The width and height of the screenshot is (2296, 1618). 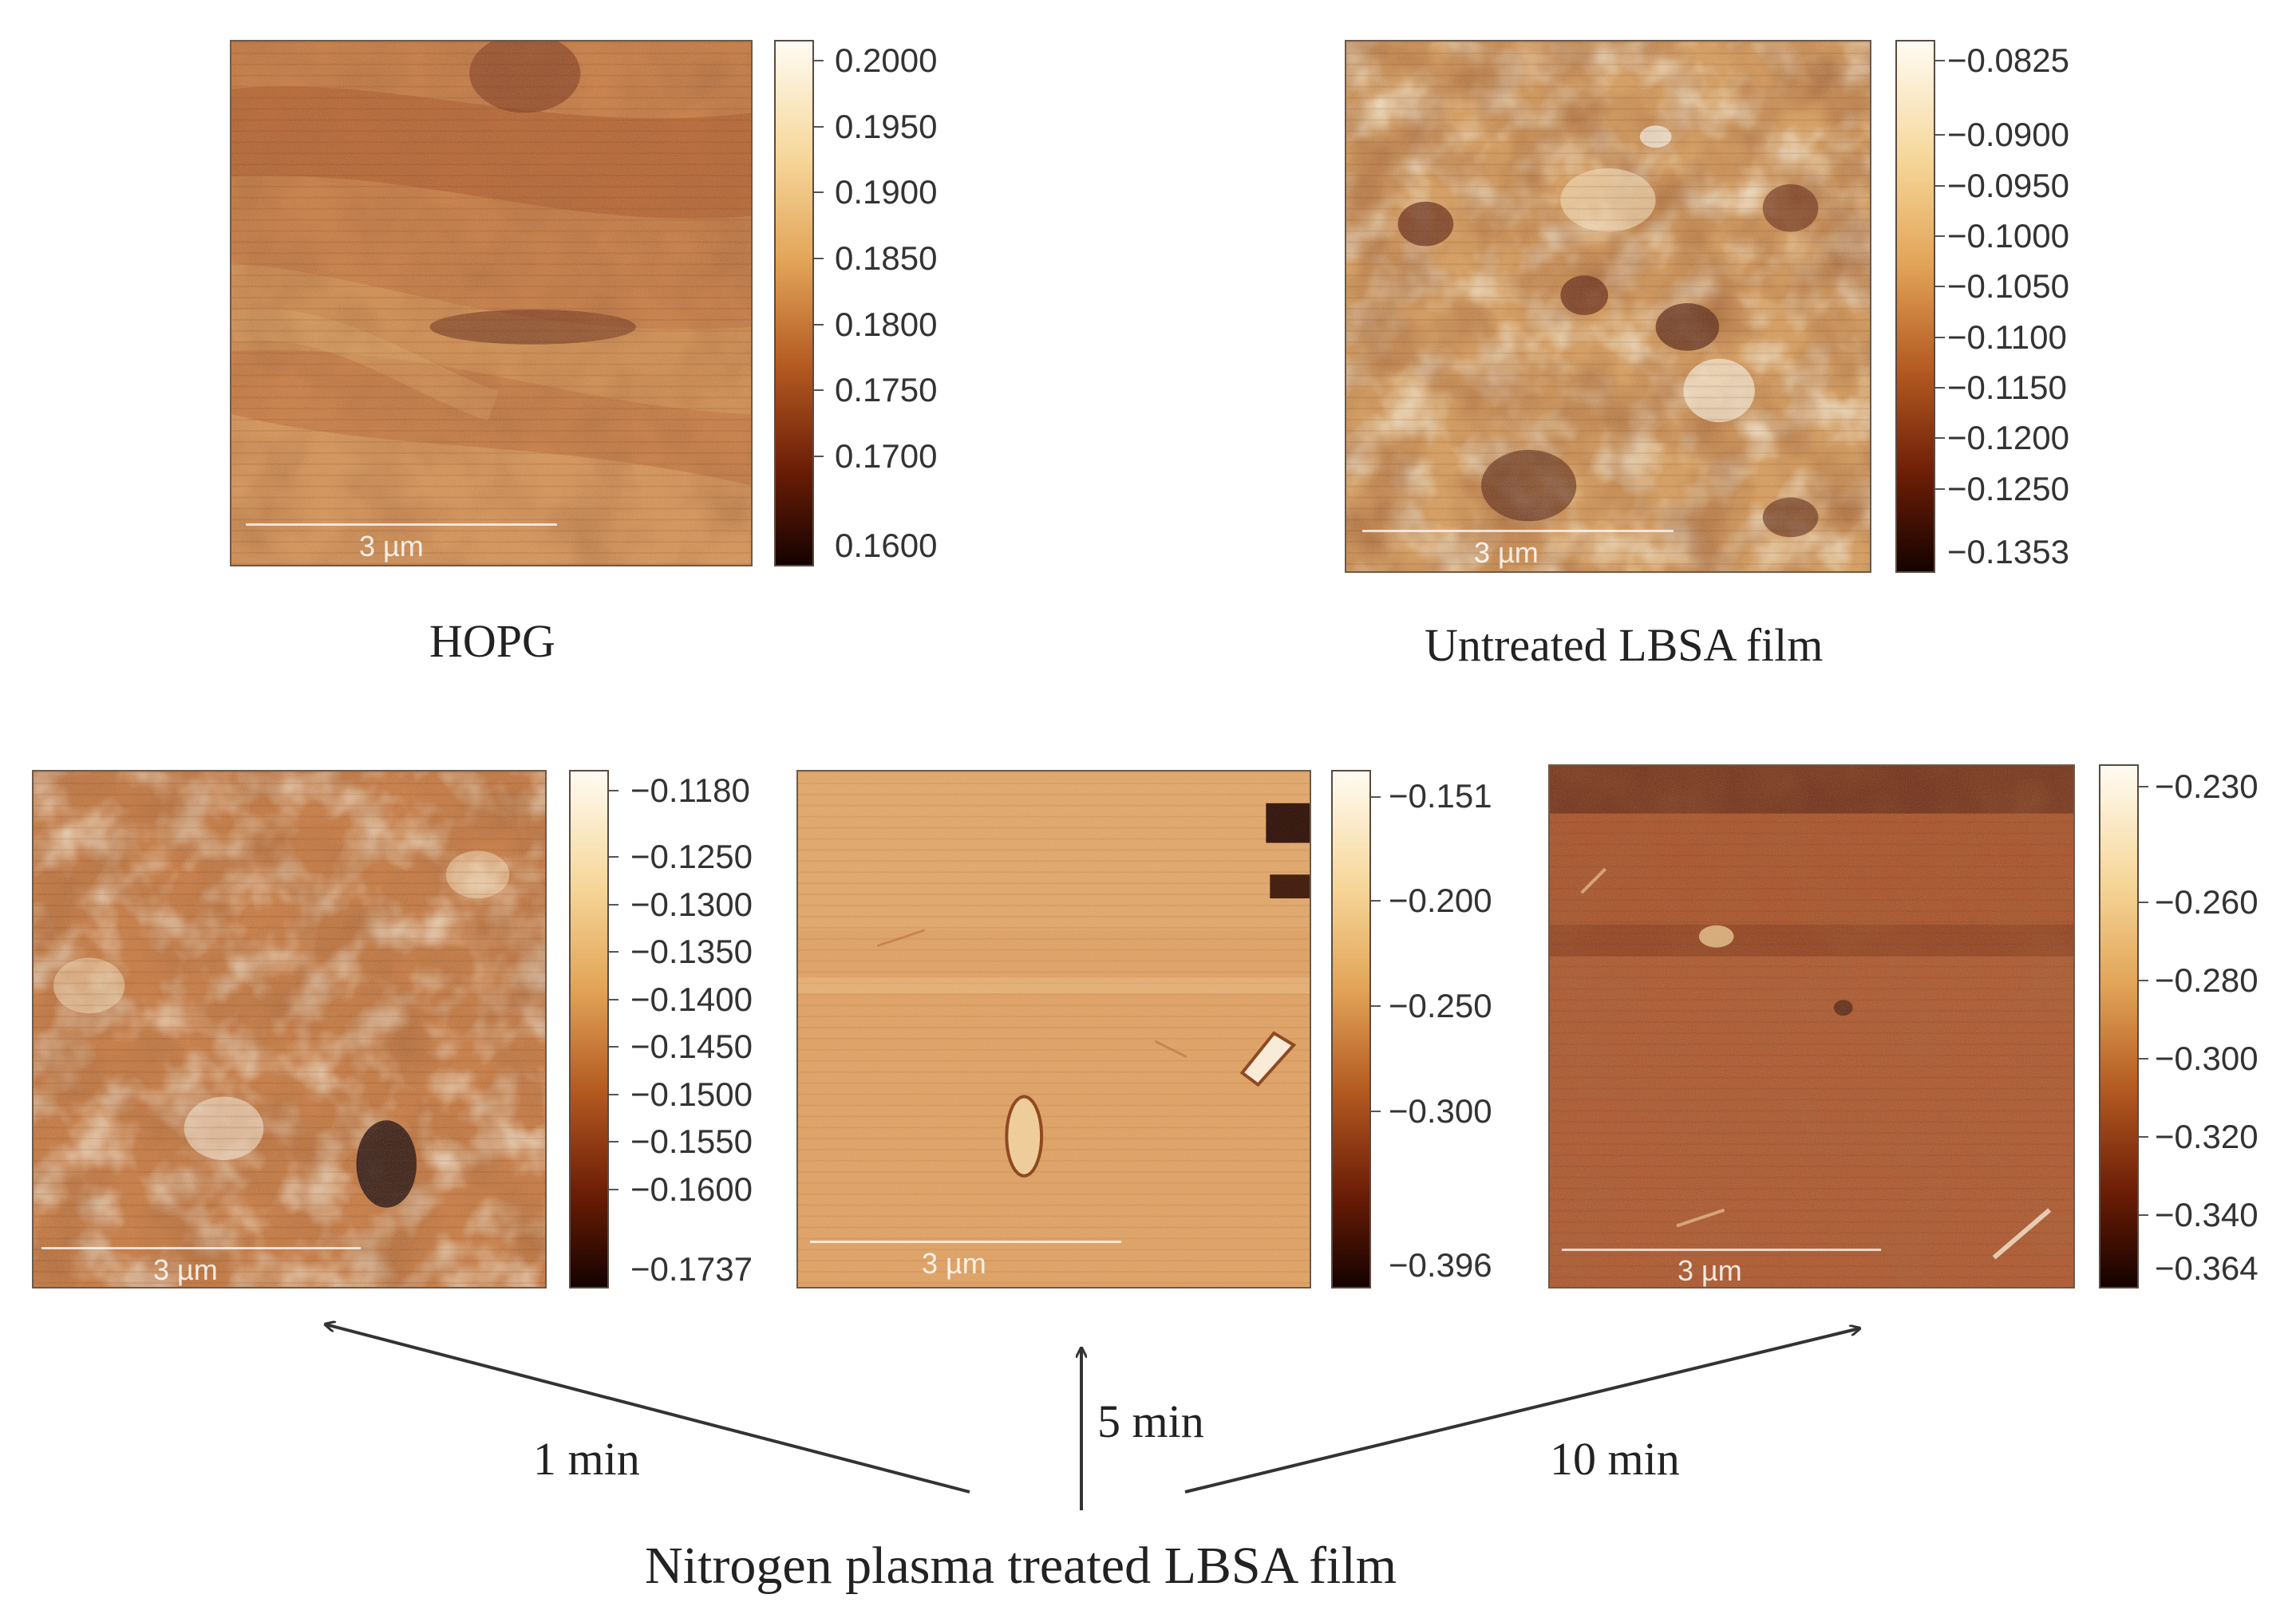 I want to click on colorbar-tick: −0.151, so click(x=1440, y=796).